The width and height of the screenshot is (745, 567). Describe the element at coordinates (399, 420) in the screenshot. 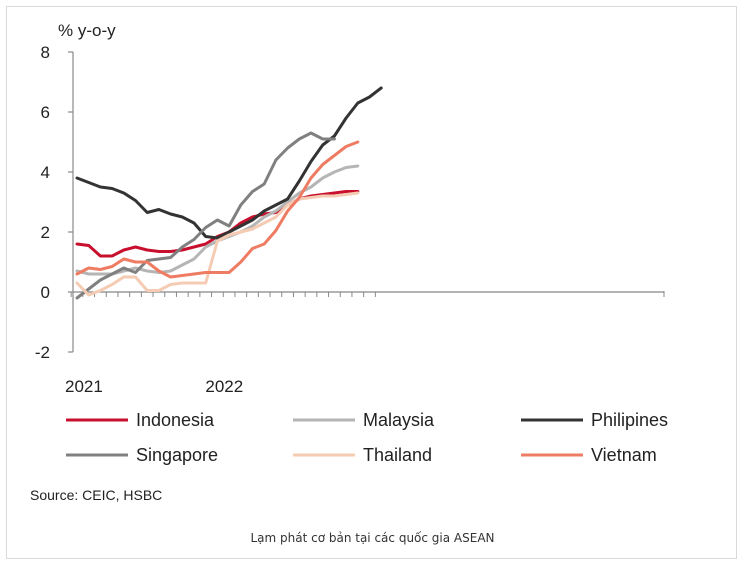

I see `legend-label-malaysia: Malaysia` at that location.